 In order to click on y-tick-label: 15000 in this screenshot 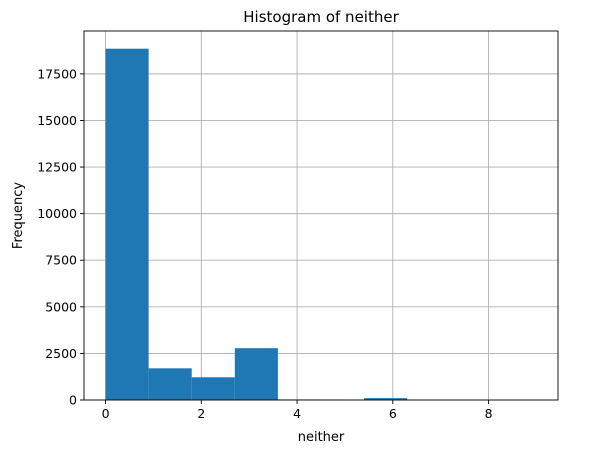, I will do `click(57, 120)`.